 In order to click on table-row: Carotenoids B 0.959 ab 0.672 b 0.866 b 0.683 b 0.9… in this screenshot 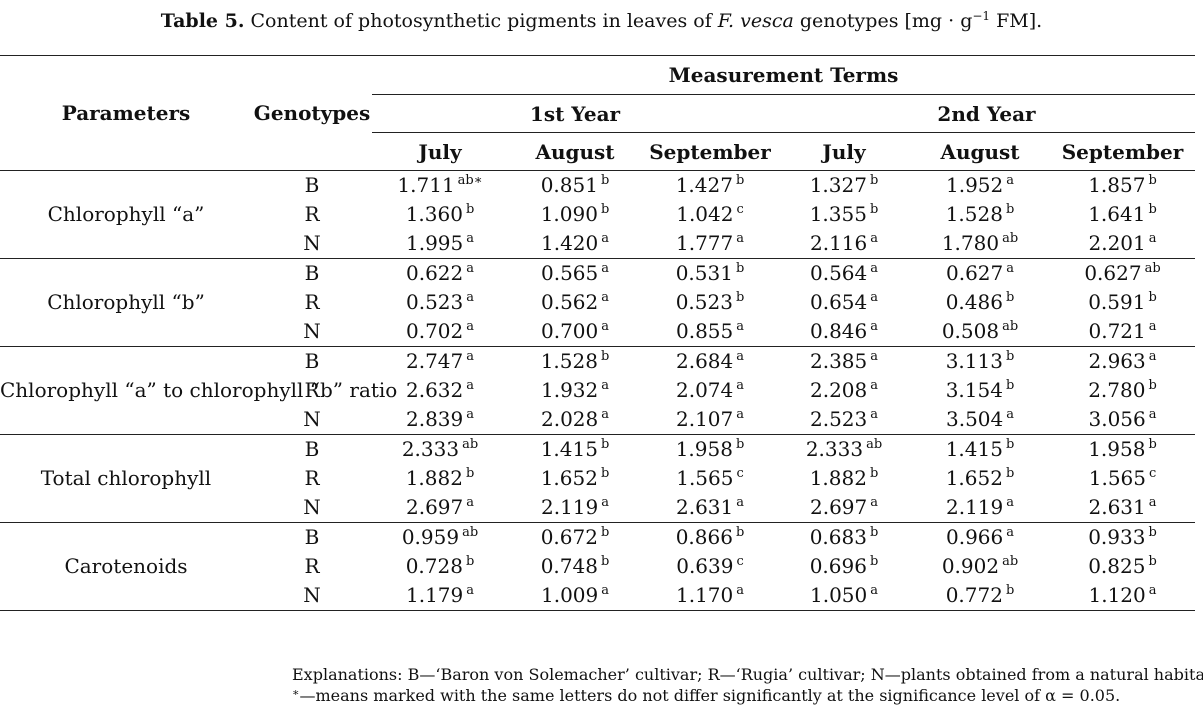, I will do `click(597, 566)`.